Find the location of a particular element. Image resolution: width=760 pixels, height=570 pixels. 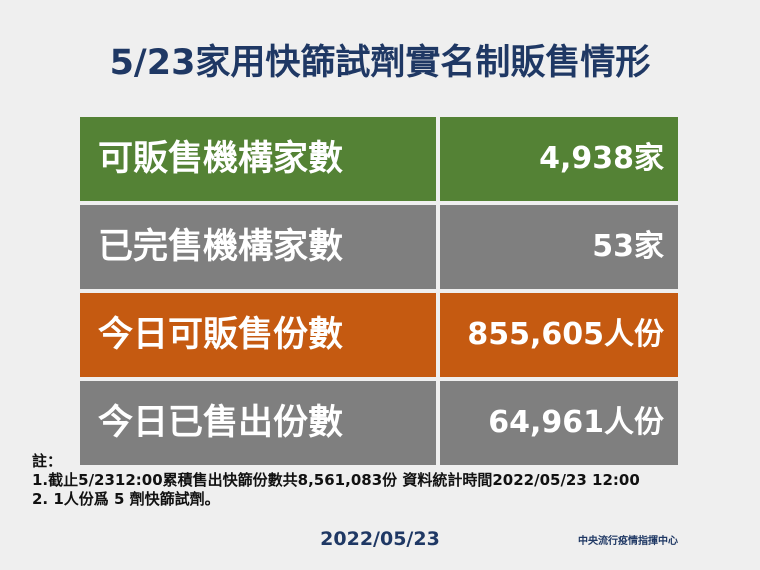

table-row: 已完售機構家數 53家 is located at coordinates (379, 247).